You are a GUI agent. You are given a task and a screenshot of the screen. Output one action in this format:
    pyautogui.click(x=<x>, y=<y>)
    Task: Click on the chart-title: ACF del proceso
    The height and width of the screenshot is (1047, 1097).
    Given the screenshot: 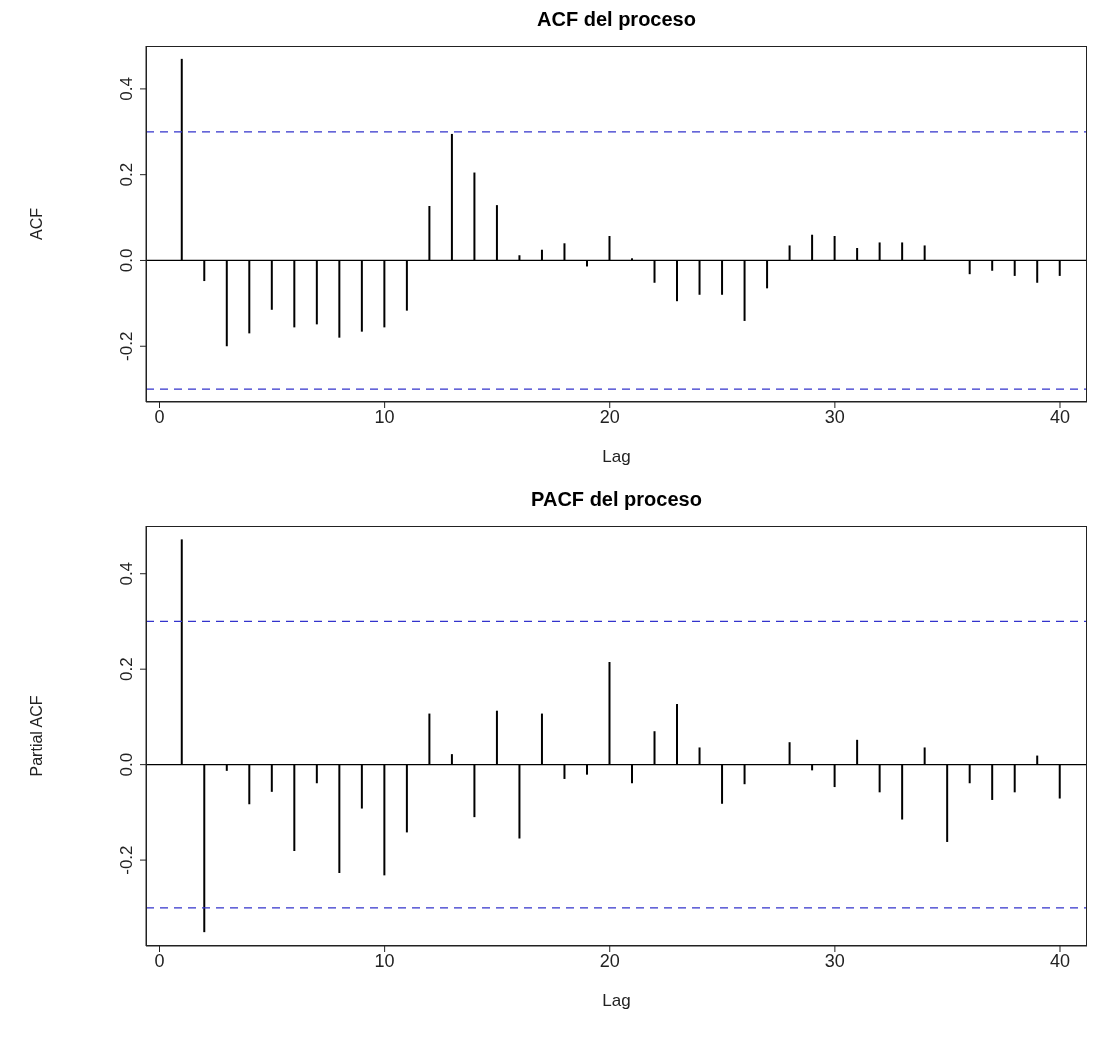 What is the action you would take?
    pyautogui.click(x=616, y=20)
    